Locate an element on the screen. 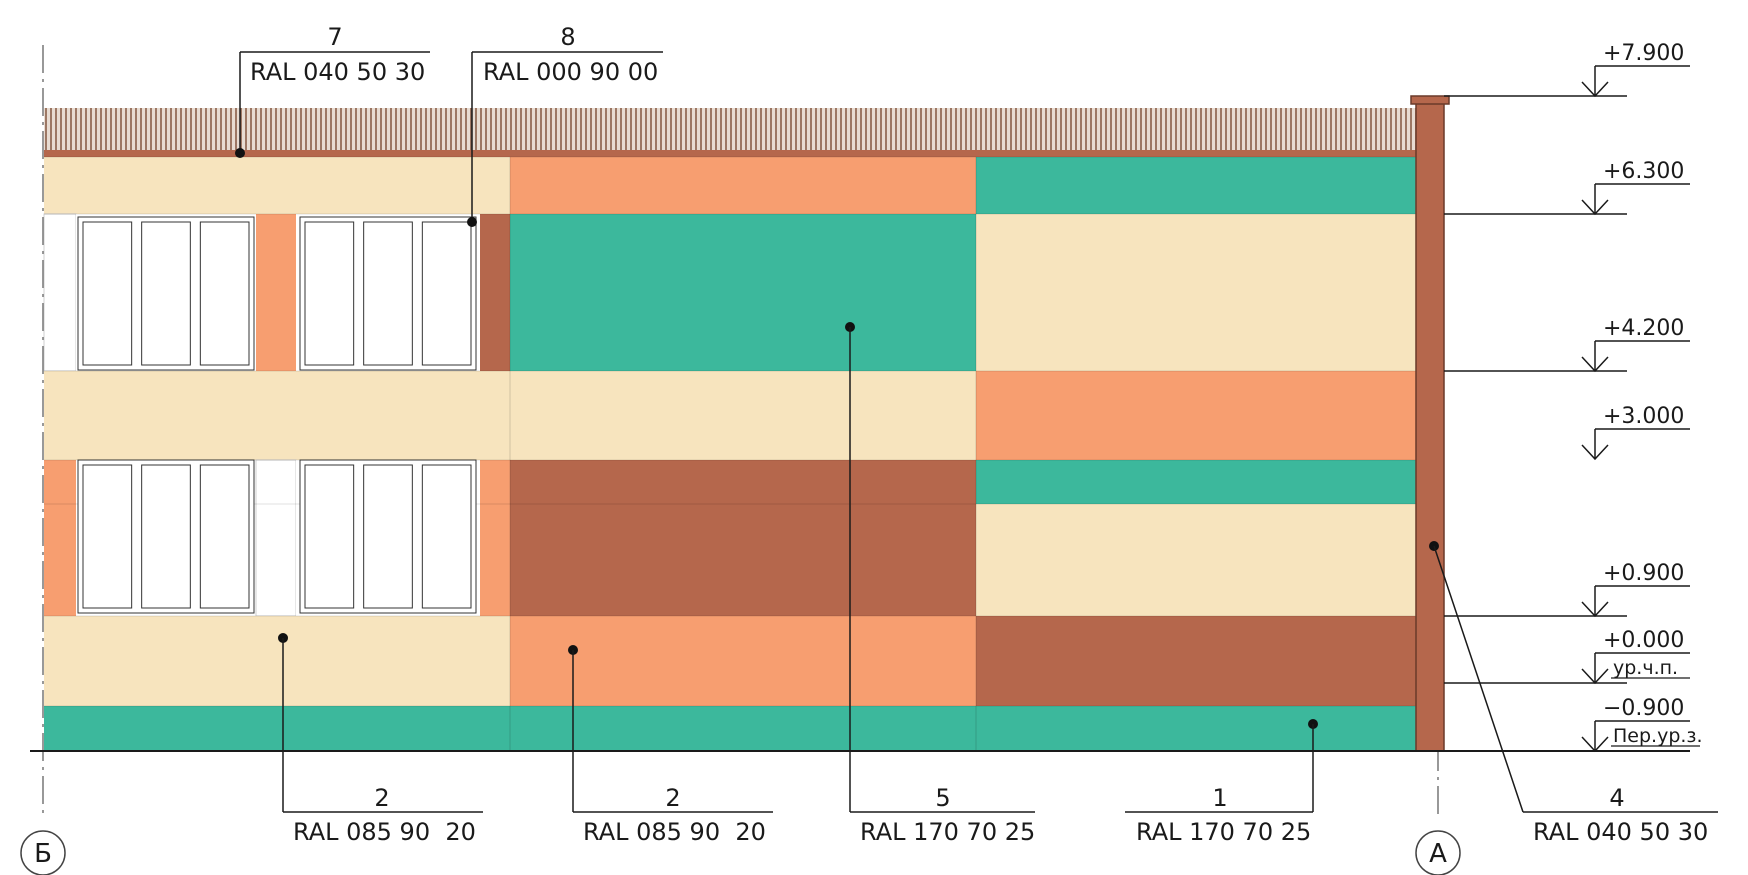 The width and height of the screenshot is (1748, 875). windows is located at coordinates (277, 415).